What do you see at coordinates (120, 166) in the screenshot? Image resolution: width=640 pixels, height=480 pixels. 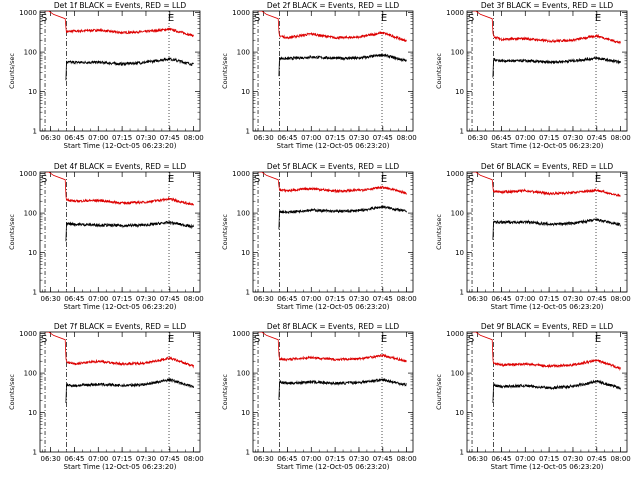 I see `panel-title: Det 4f BLACK = Events, RED = LLD` at bounding box center [120, 166].